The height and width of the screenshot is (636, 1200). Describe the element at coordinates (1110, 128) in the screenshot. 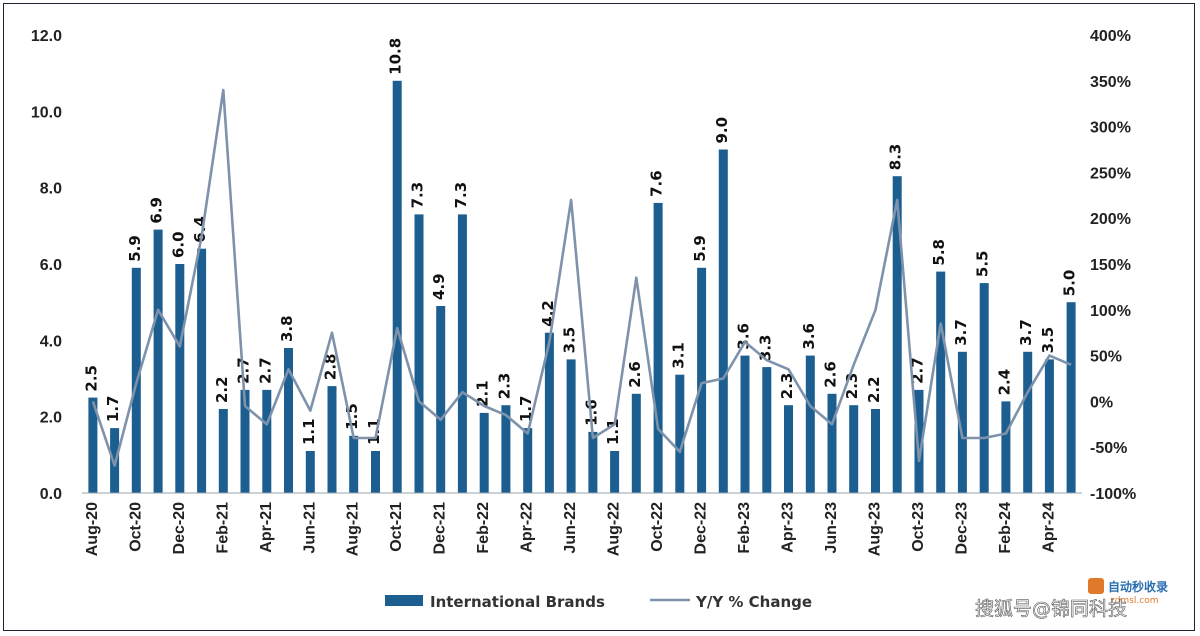

I see `right-tick-label: 300%` at that location.